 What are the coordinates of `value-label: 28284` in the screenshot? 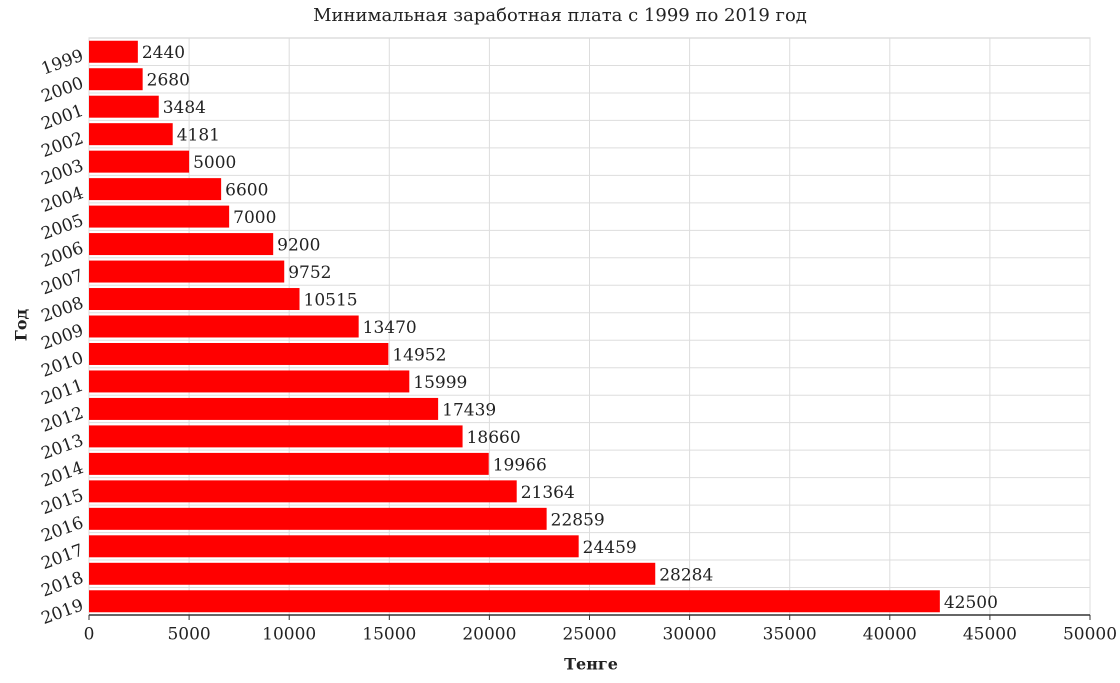 It's located at (686, 575).